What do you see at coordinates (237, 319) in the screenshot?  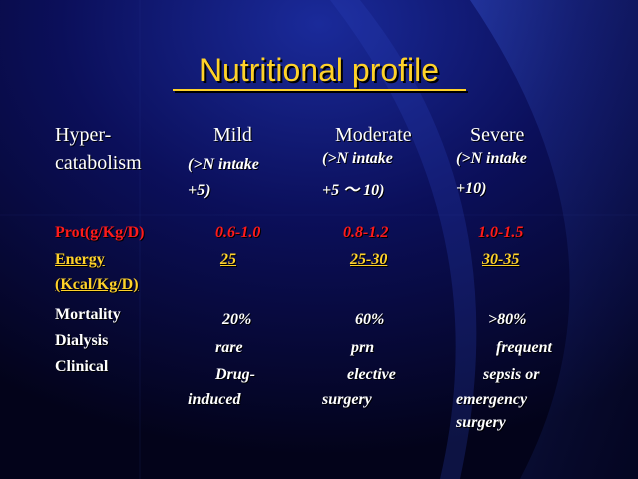 I see `mortality-mild-value: 20%` at bounding box center [237, 319].